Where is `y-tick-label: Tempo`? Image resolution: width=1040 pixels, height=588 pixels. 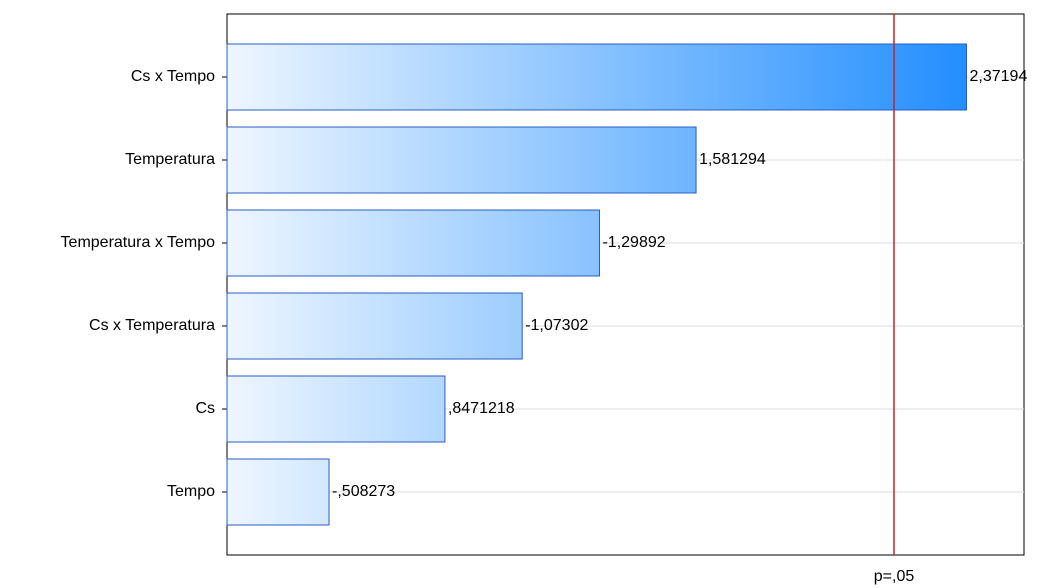
y-tick-label: Tempo is located at coordinates (191, 491).